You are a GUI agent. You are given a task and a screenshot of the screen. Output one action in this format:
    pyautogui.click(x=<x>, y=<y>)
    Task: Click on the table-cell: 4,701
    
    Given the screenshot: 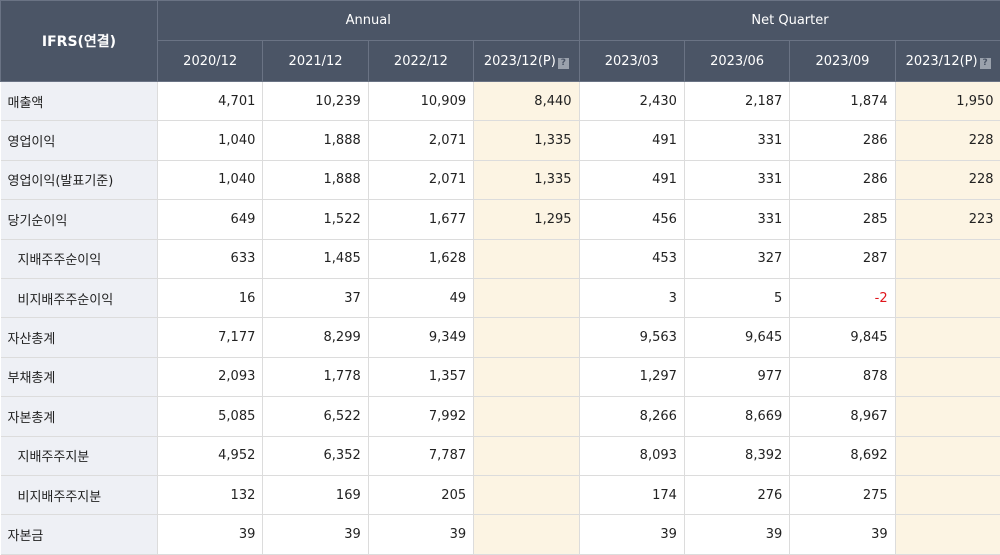 What is the action you would take?
    pyautogui.click(x=210, y=101)
    